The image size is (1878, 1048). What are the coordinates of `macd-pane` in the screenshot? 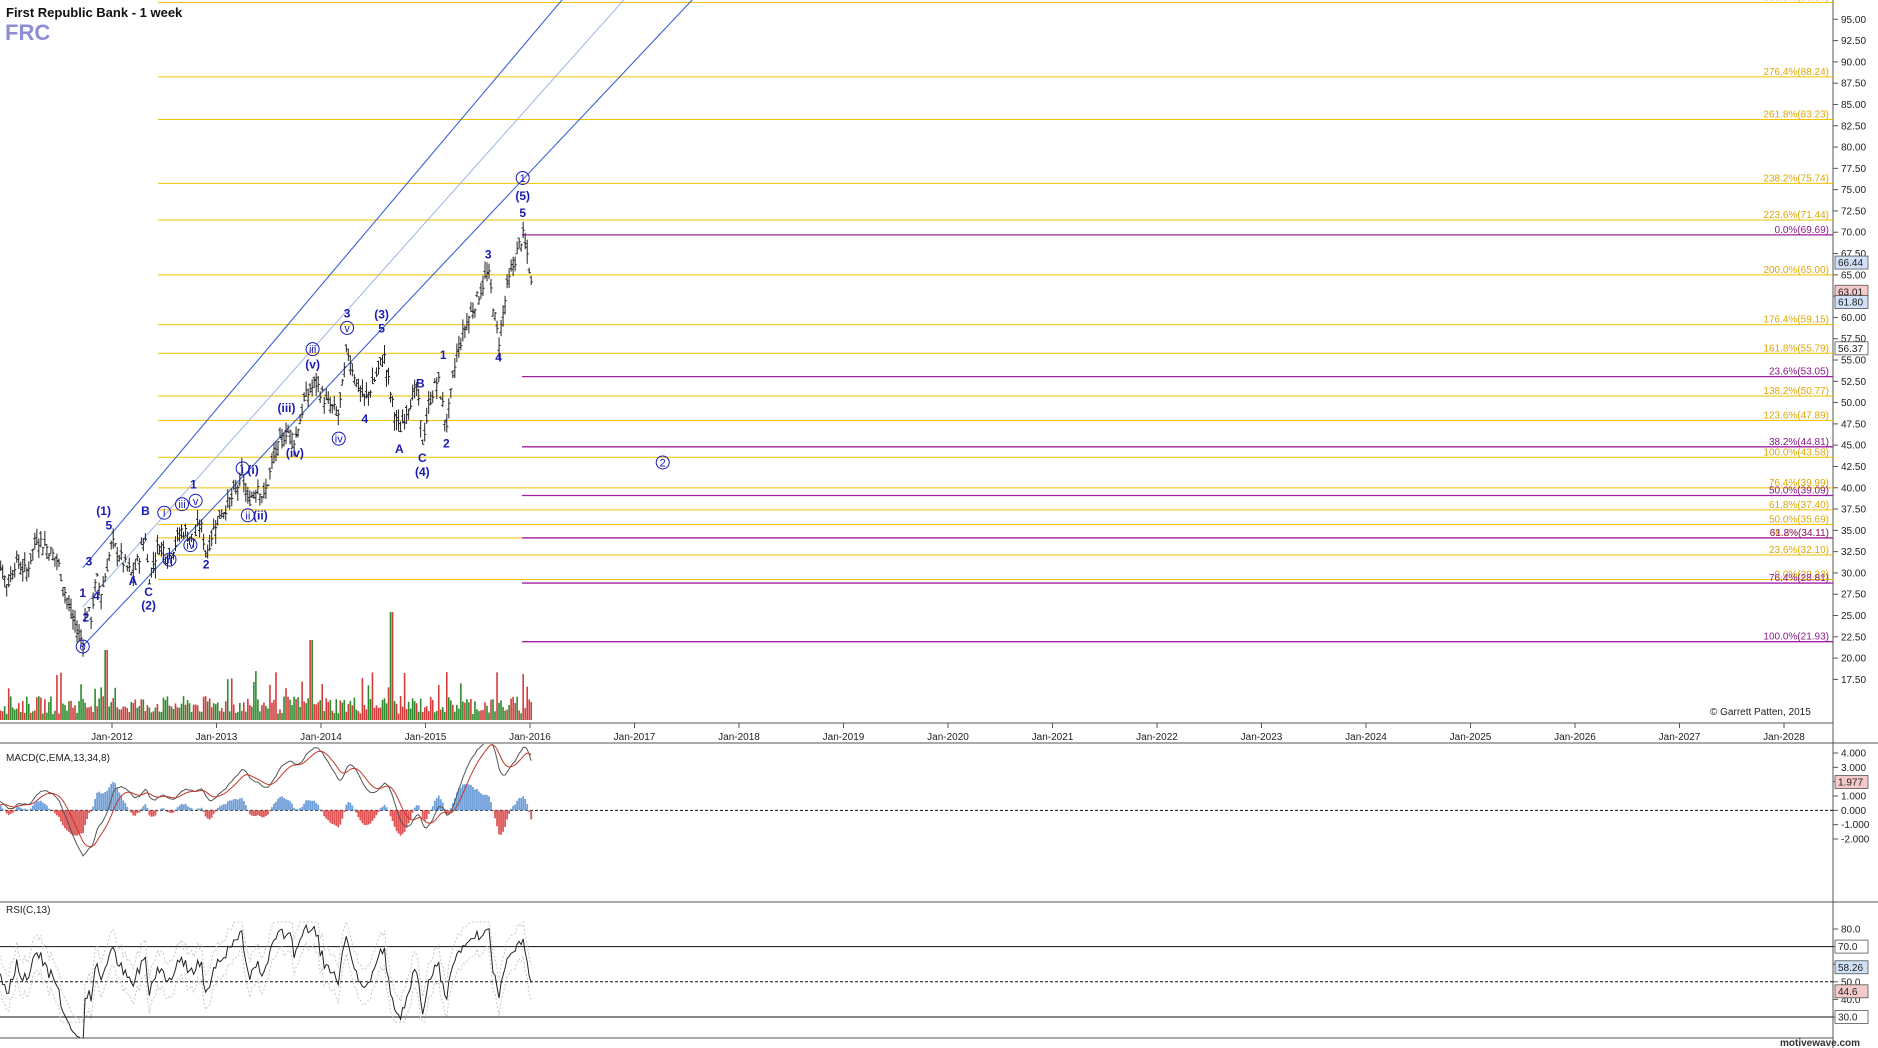 It's located at (916, 797).